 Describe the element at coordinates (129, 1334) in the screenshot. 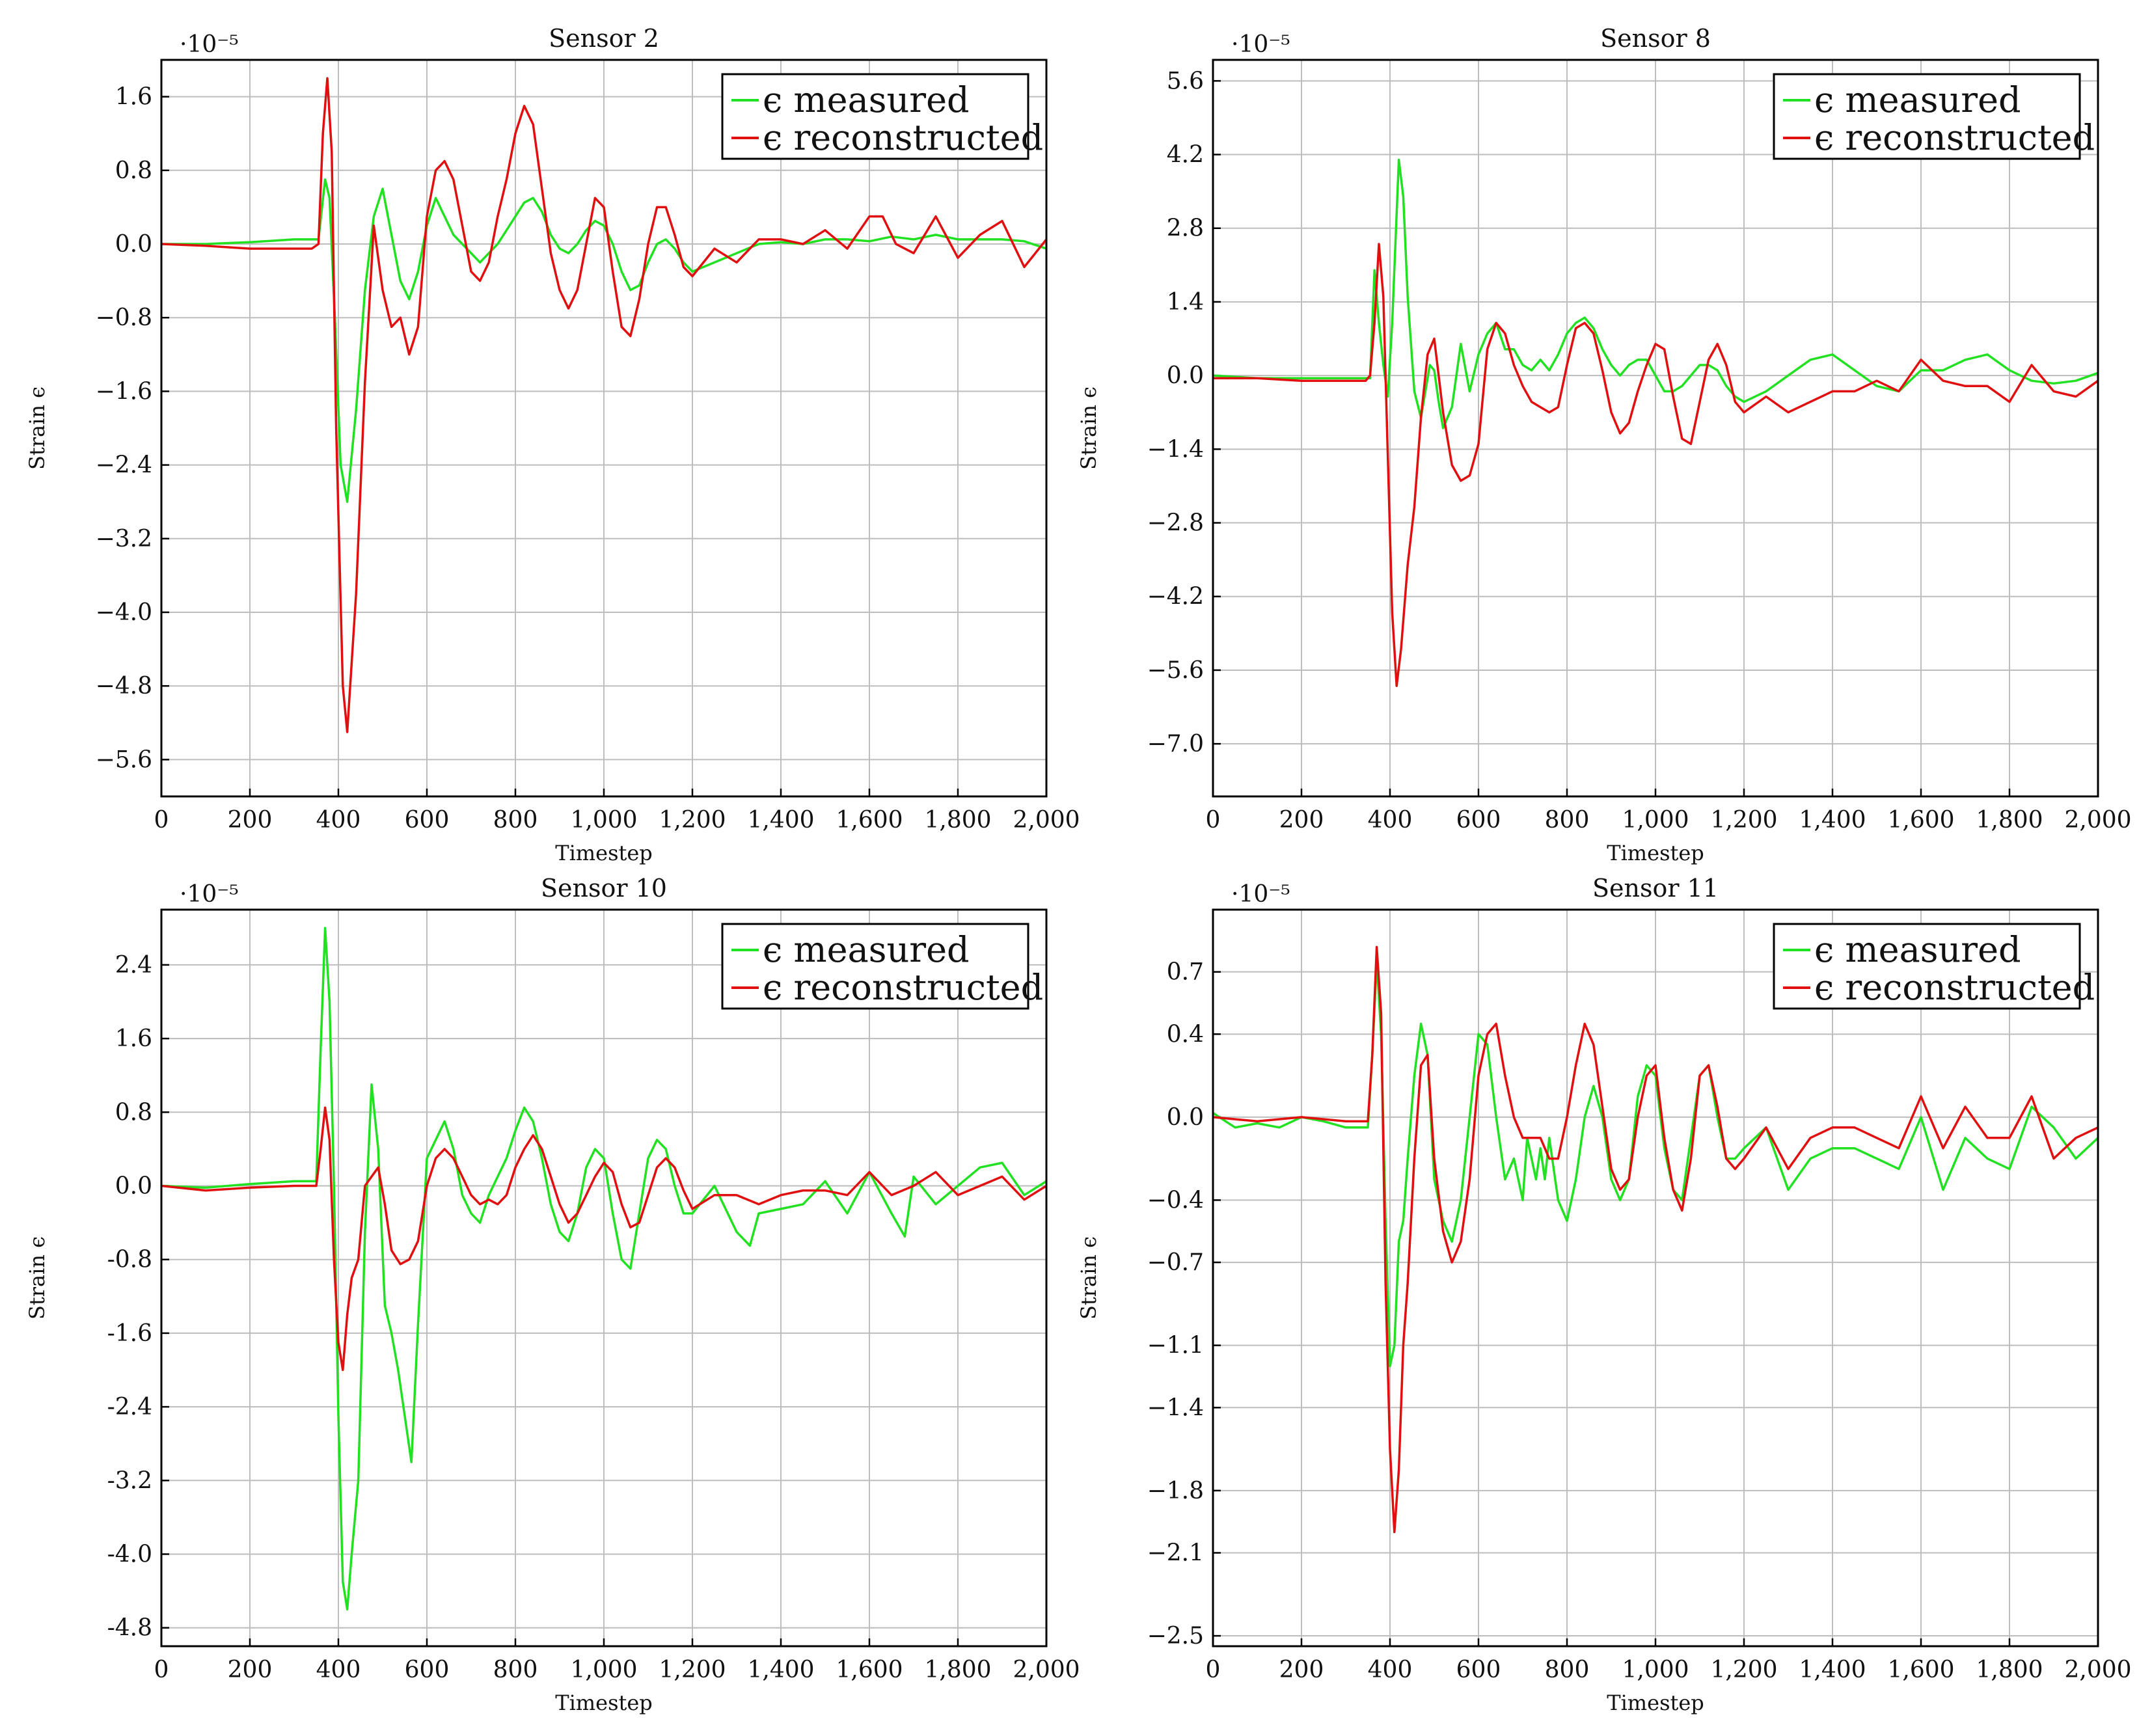

I see `y-tick-label: -1.6` at that location.